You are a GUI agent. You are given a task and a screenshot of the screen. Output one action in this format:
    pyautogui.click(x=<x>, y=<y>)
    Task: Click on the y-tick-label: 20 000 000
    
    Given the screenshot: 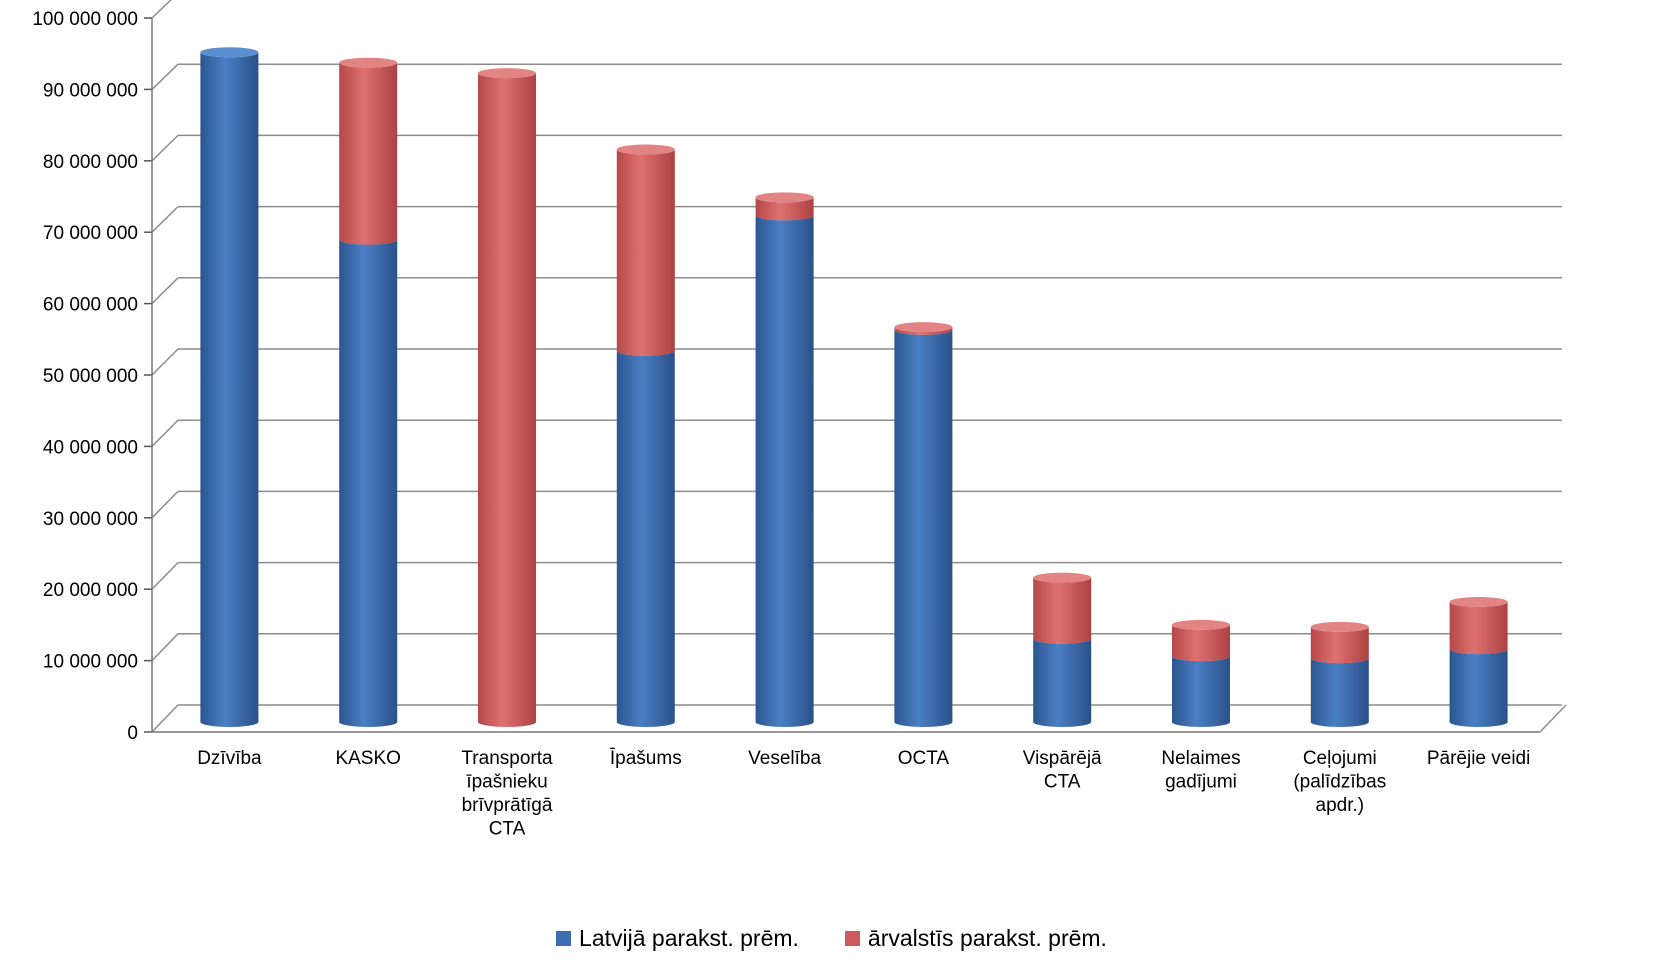 What is the action you would take?
    pyautogui.click(x=90, y=590)
    